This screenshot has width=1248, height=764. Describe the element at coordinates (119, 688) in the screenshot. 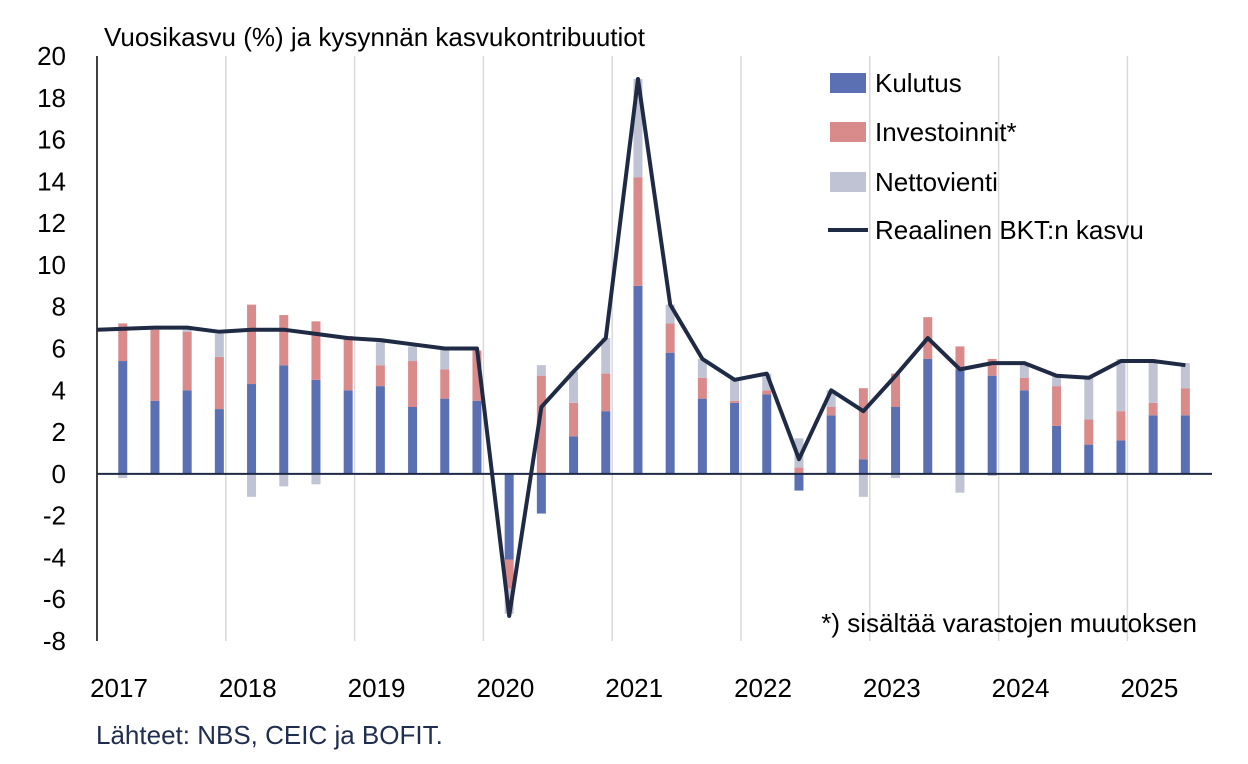

I see `x-tick-label: 2017` at that location.